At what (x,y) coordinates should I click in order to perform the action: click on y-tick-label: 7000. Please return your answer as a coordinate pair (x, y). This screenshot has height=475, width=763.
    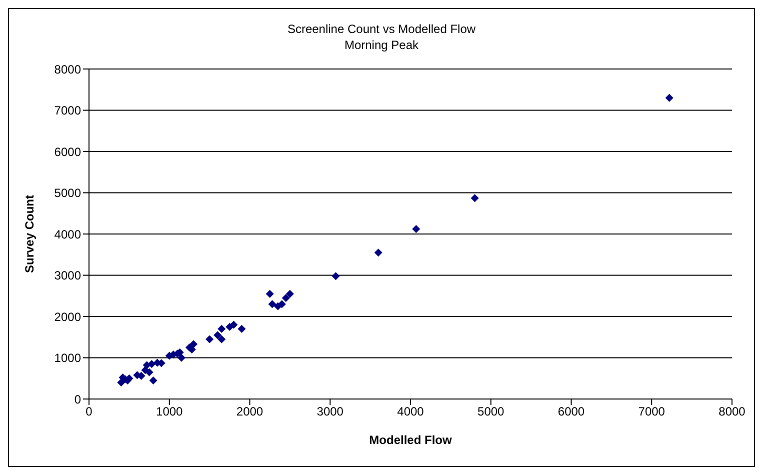
    Looking at the image, I should click on (68, 111).